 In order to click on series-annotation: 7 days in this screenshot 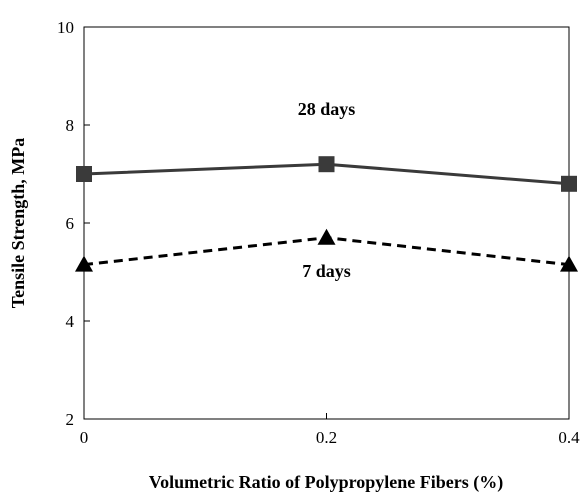, I will do `click(326, 271)`.